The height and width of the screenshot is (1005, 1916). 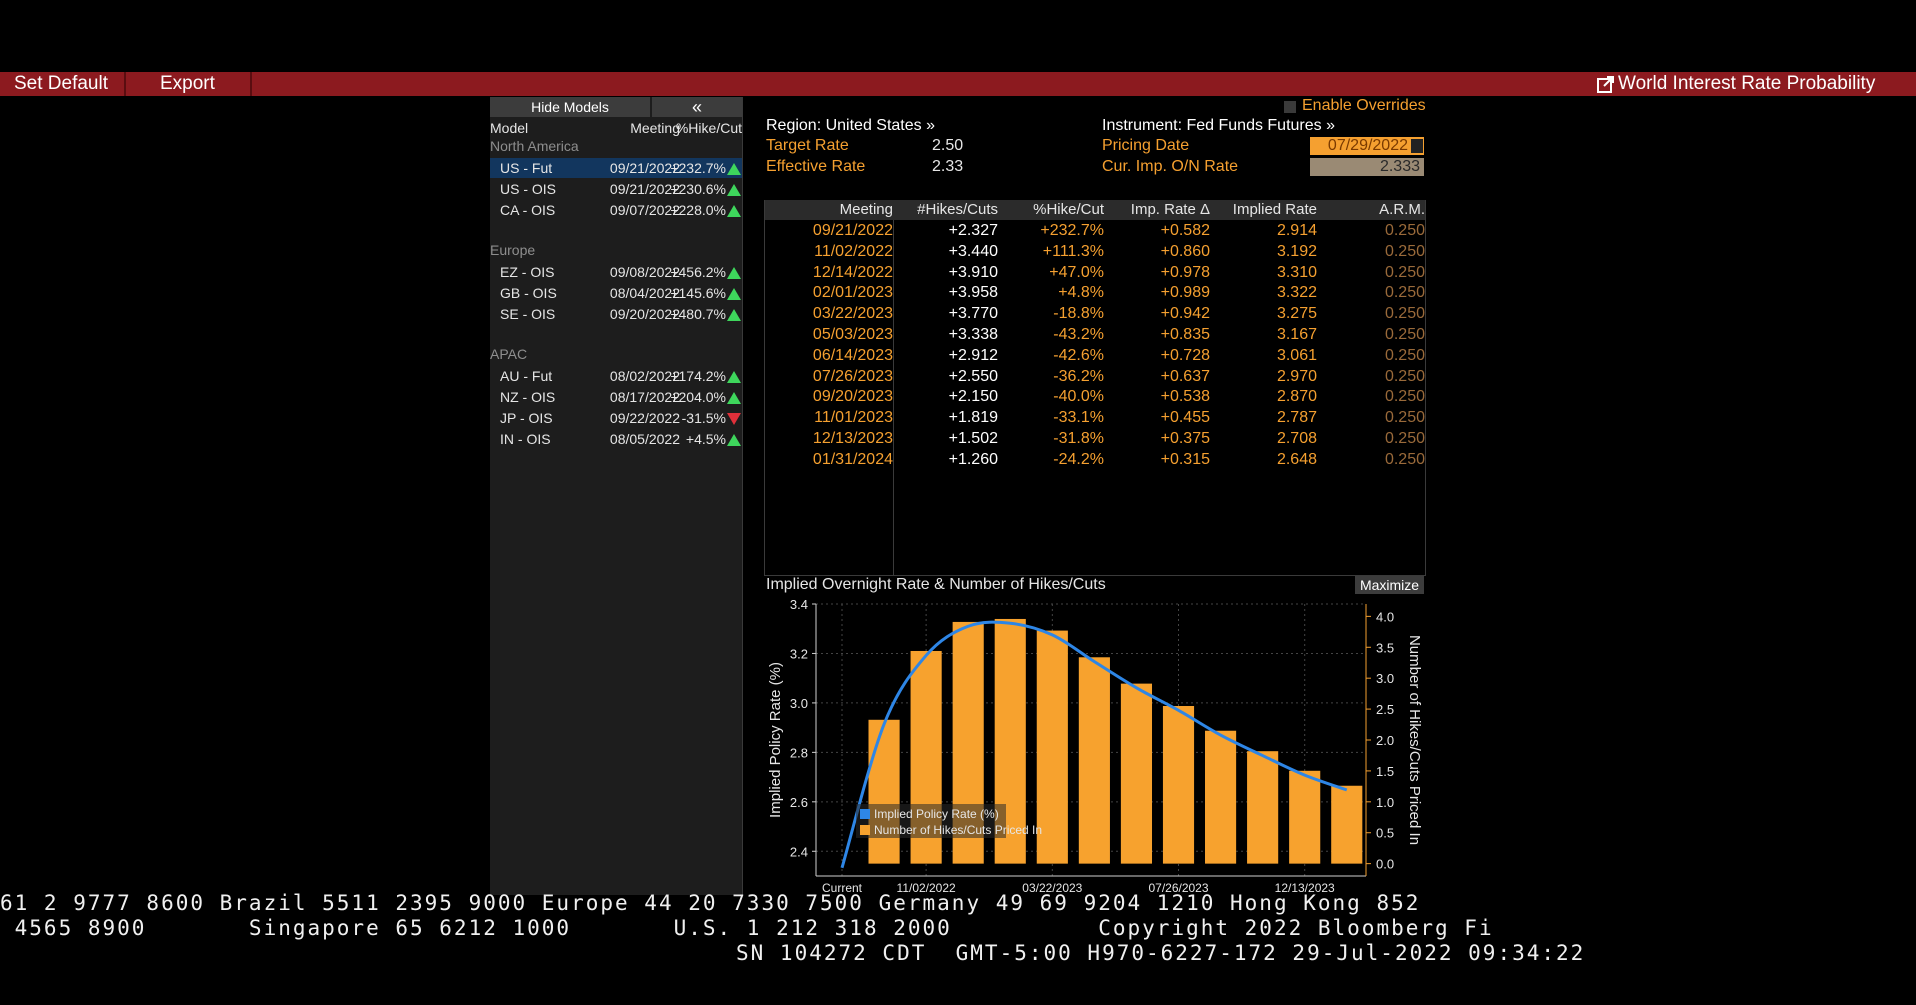 What do you see at coordinates (644, 210) in the screenshot?
I see `model-meeting: 09/07/2022` at bounding box center [644, 210].